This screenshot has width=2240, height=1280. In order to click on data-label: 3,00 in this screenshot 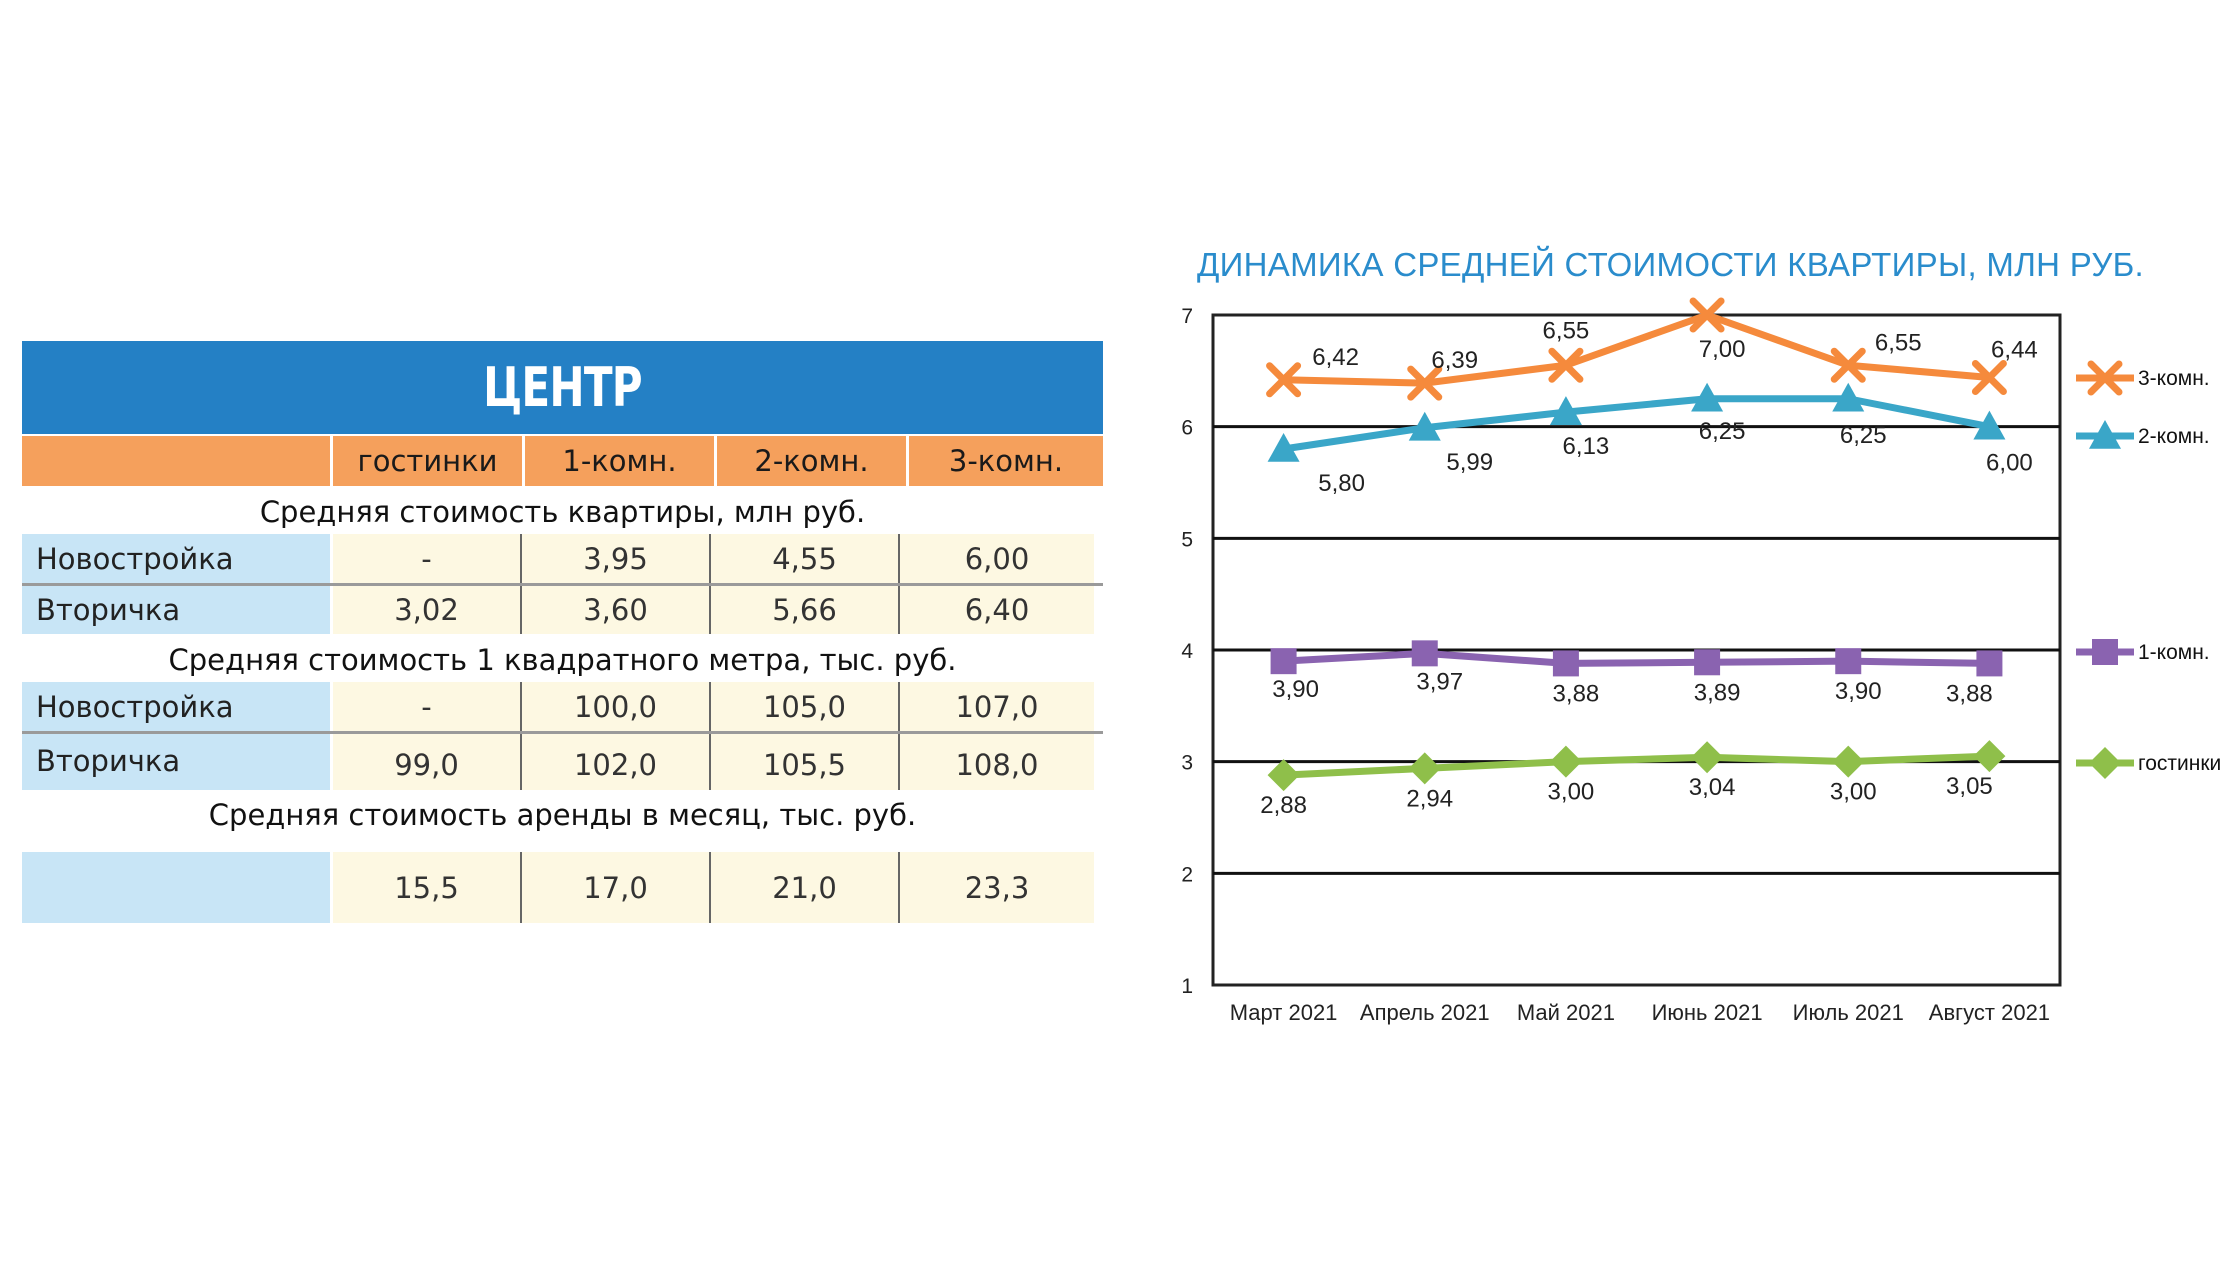, I will do `click(1853, 792)`.